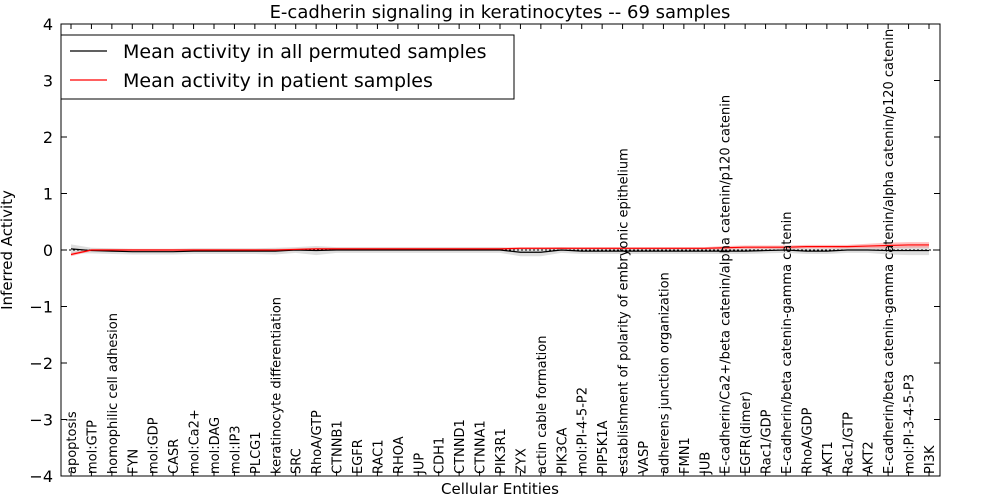 The image size is (1000, 500). What do you see at coordinates (113, 393) in the screenshot?
I see `x-tick-label: homophilic cell adhesion` at bounding box center [113, 393].